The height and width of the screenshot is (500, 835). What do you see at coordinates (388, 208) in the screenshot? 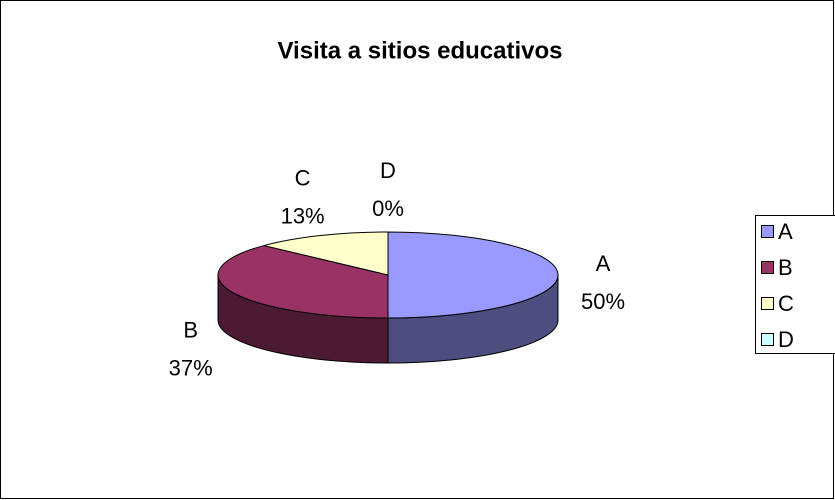
I see `data-label: 0%` at bounding box center [388, 208].